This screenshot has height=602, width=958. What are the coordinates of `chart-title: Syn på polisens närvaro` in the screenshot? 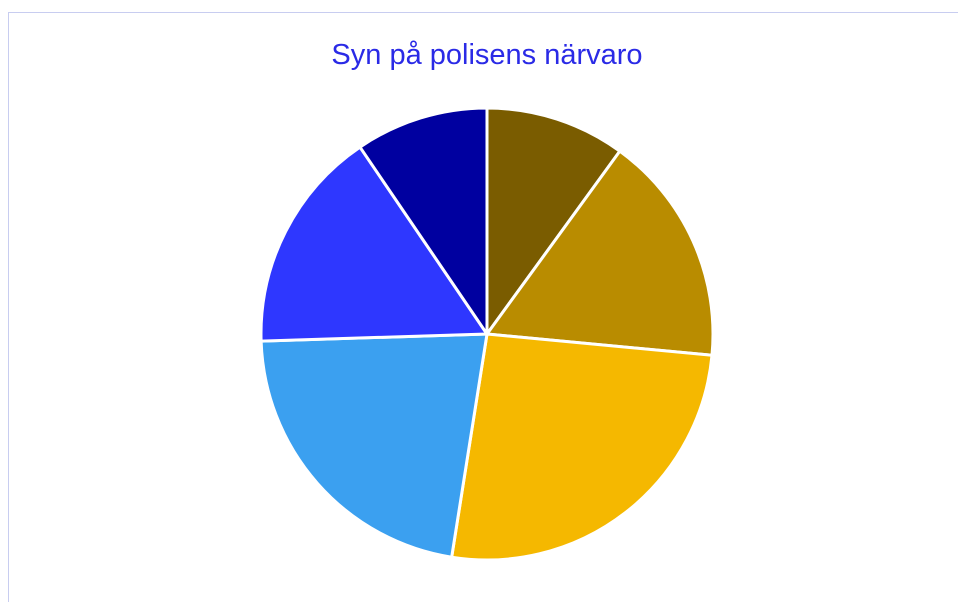 It's located at (486, 55).